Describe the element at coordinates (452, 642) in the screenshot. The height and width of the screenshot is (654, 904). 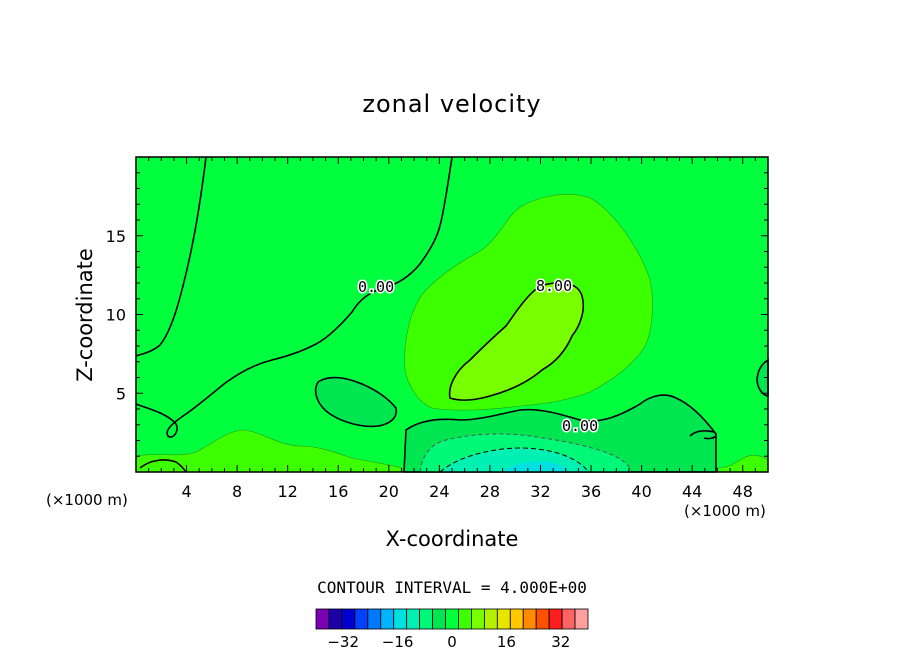
I see `colorbar-tick-label: 0` at that location.